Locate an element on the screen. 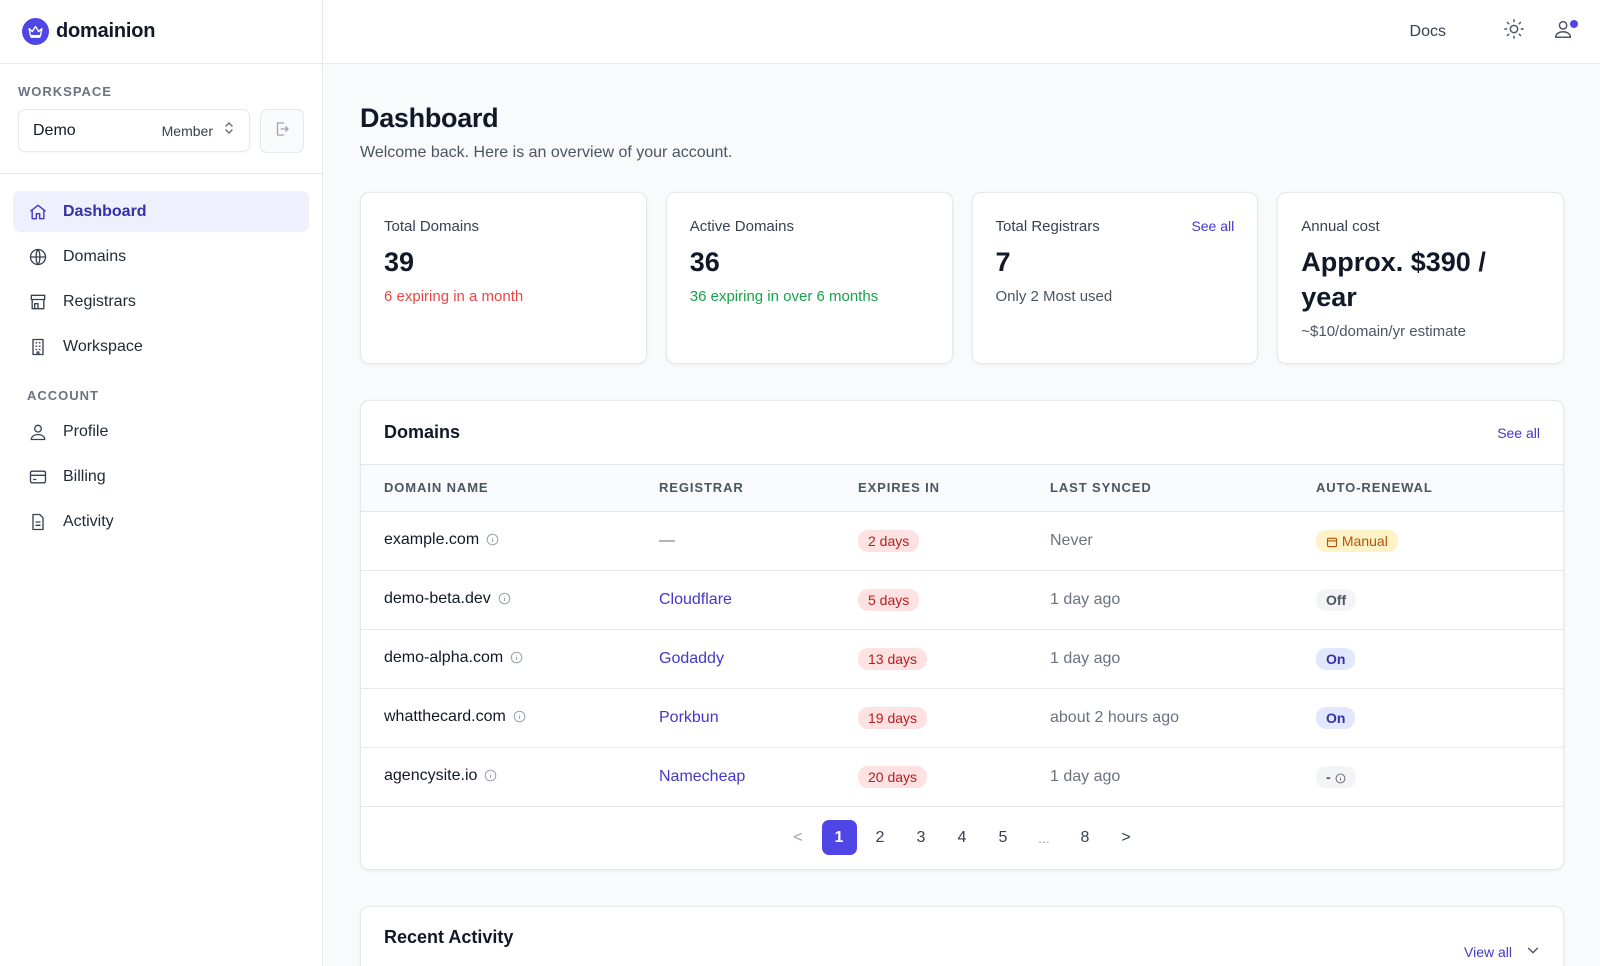 Image resolution: width=1600 pixels, height=966 pixels. nav-item-label: Dashboard is located at coordinates (105, 211).